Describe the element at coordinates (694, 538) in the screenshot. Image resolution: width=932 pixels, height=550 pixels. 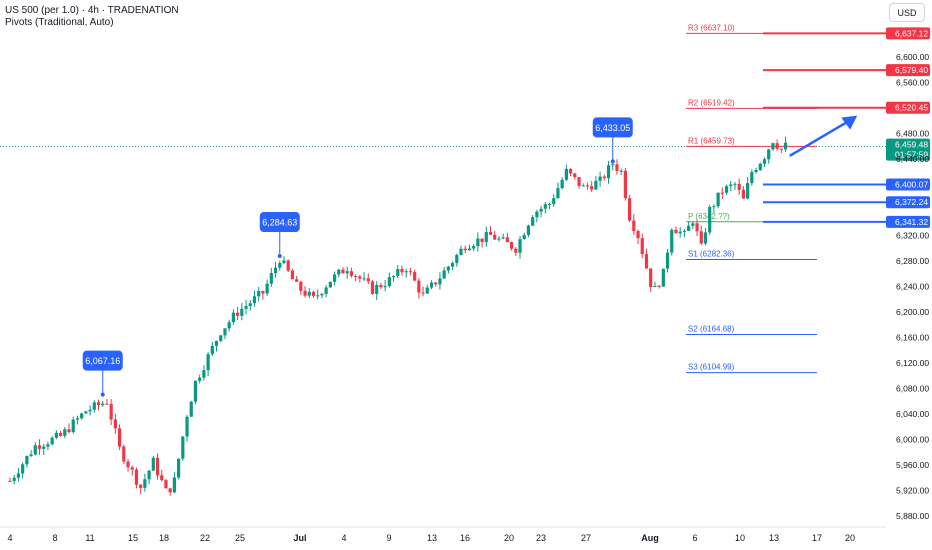
I see `time-tick-label: 6` at that location.